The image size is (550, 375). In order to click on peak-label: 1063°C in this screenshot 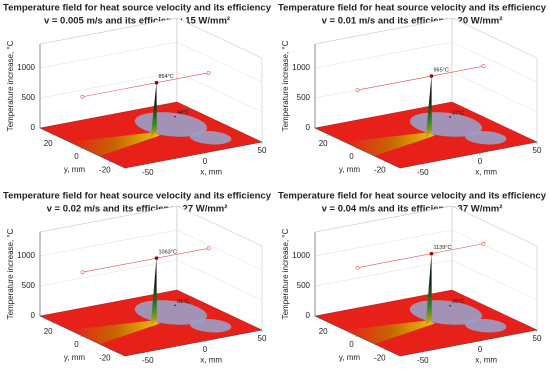, I will do `click(167, 253)`.